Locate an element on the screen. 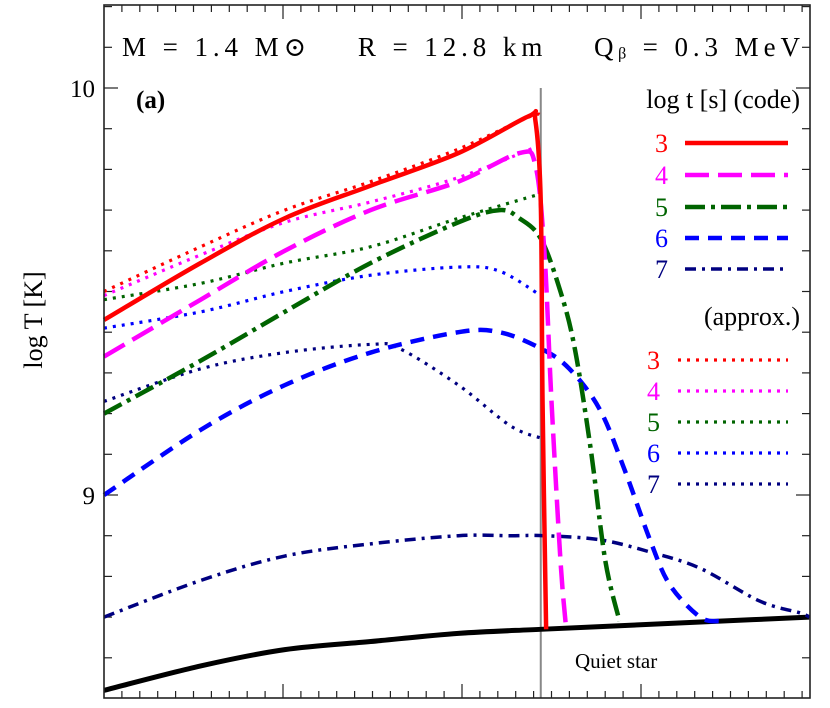  y-axis-label: log T [K] is located at coordinates (33, 319).